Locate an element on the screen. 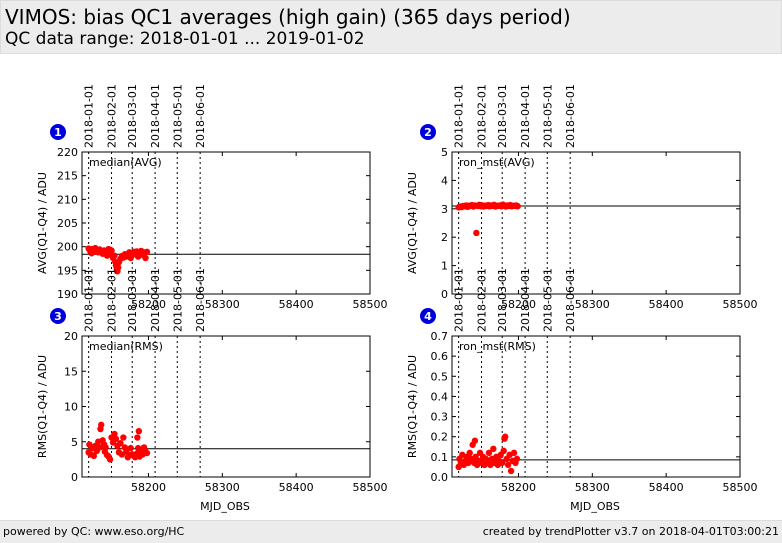 The image size is (782, 543). y-tick-label: 205 is located at coordinates (67, 223).